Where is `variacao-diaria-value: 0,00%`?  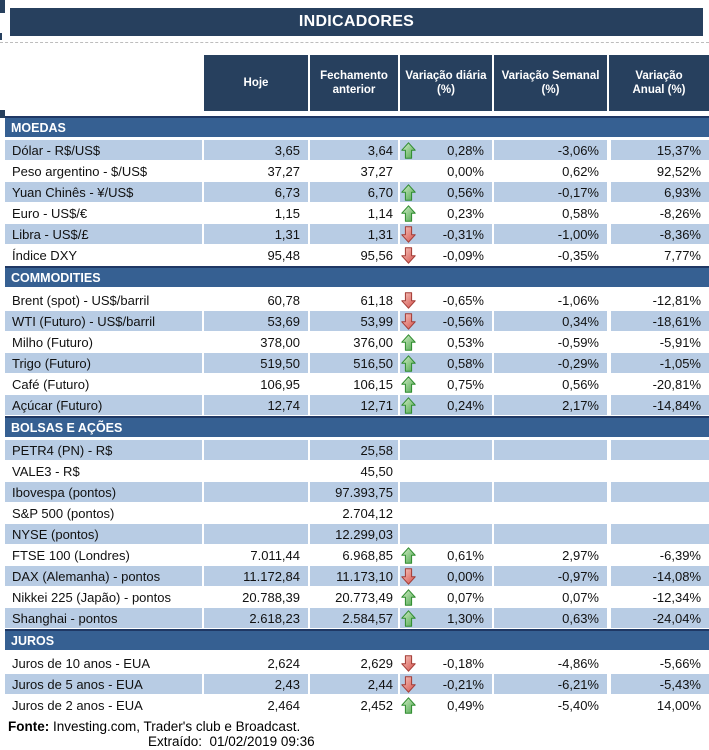
variacao-diaria-value: 0,00% is located at coordinates (465, 576).